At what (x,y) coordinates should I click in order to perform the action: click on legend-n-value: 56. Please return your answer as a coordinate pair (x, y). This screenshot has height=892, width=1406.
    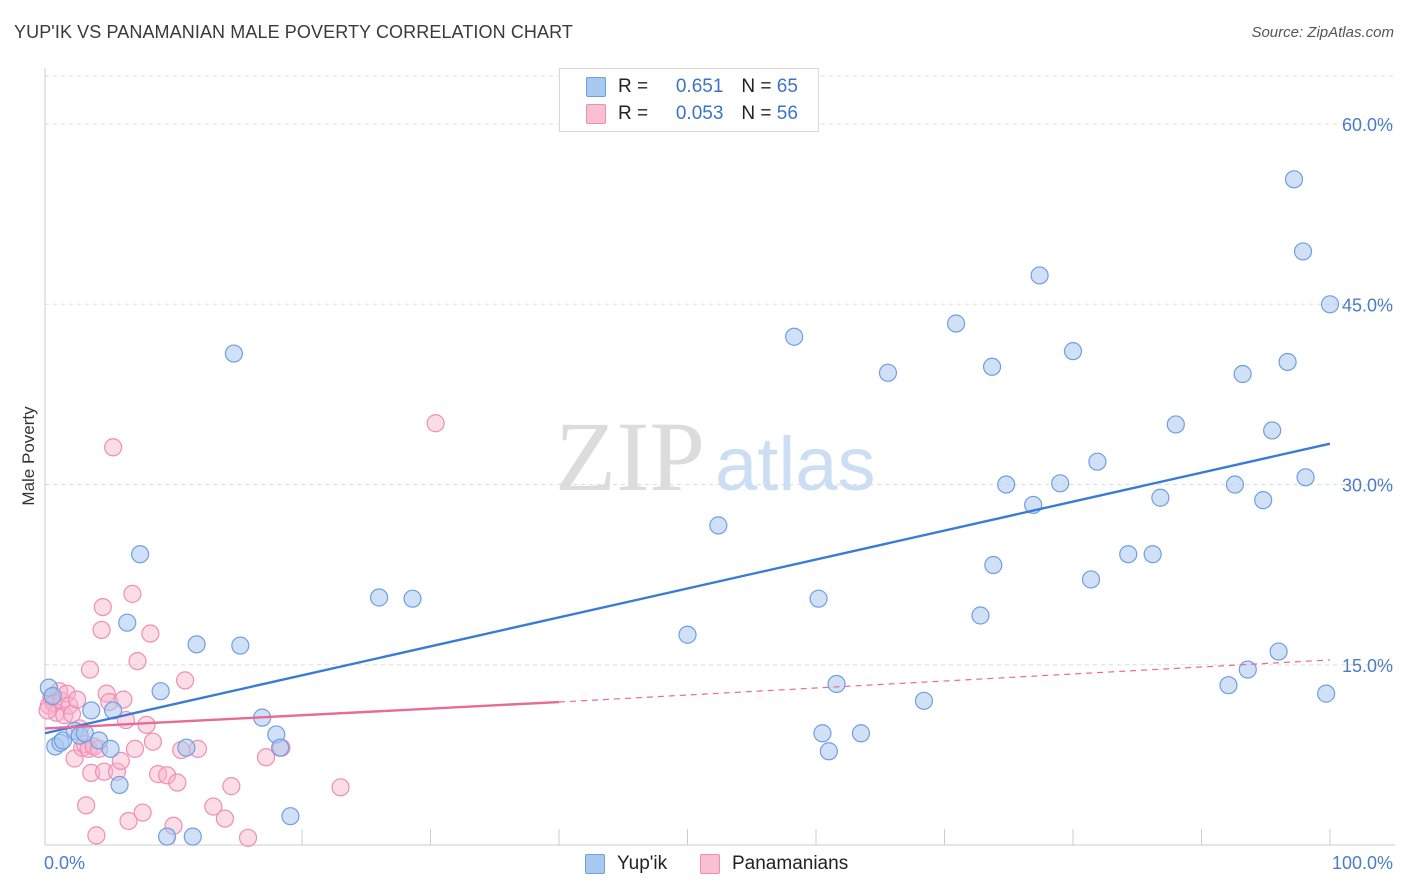
    Looking at the image, I should click on (787, 113).